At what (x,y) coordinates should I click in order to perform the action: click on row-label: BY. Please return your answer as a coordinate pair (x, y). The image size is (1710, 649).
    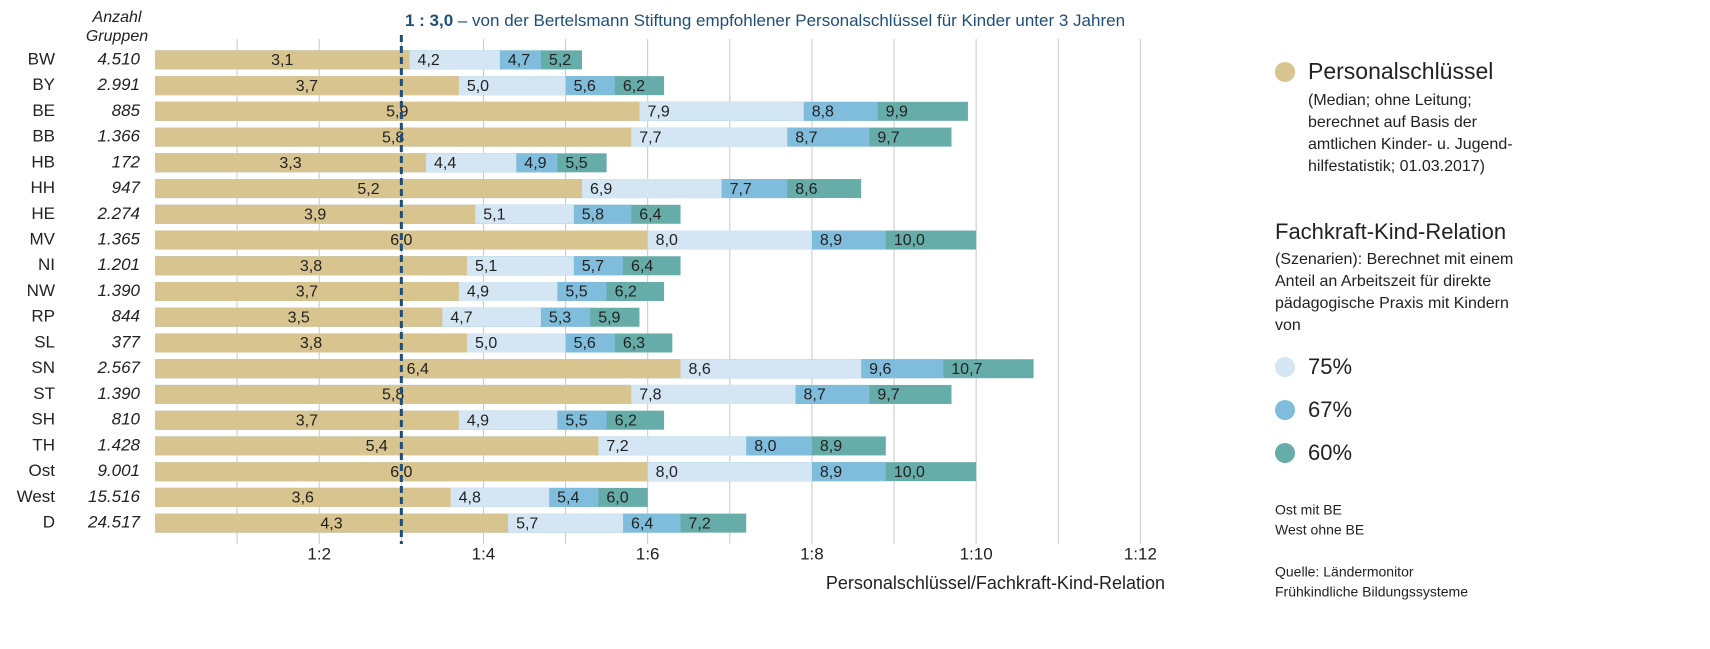
    Looking at the image, I should click on (43, 84).